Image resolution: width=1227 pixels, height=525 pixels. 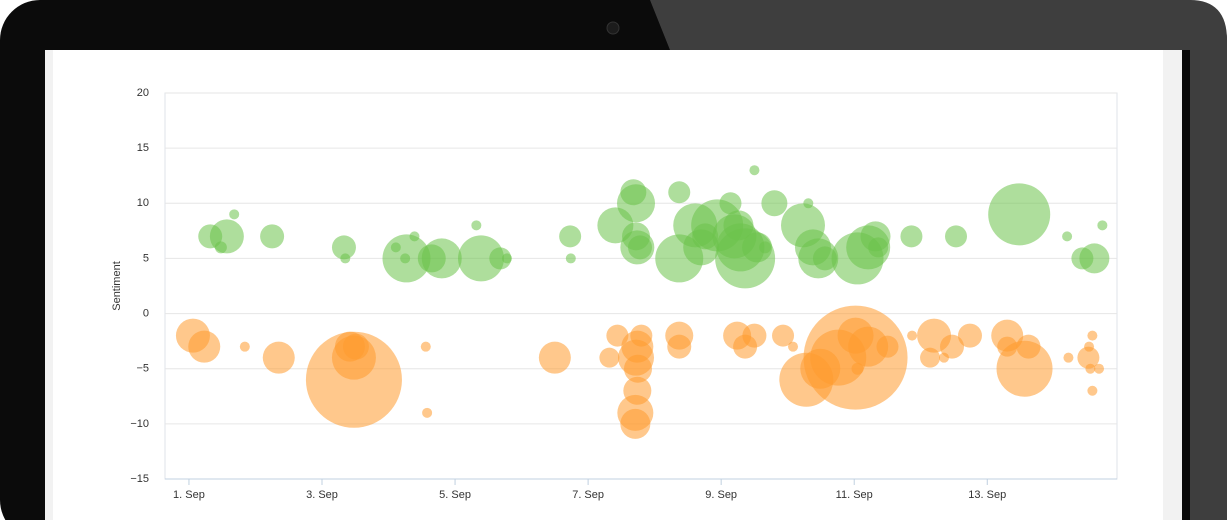 I want to click on x-tick-label: 1. Sep, so click(x=189, y=495).